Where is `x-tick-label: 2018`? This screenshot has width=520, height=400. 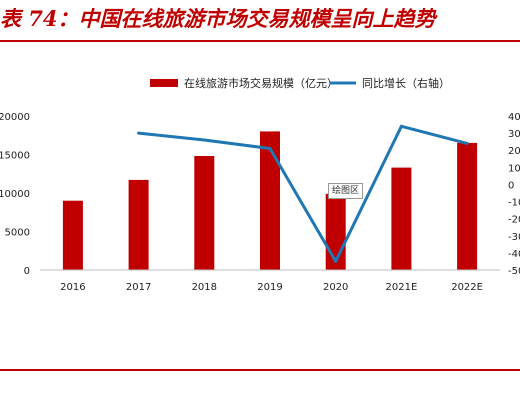
x-tick-label: 2018 is located at coordinates (204, 287).